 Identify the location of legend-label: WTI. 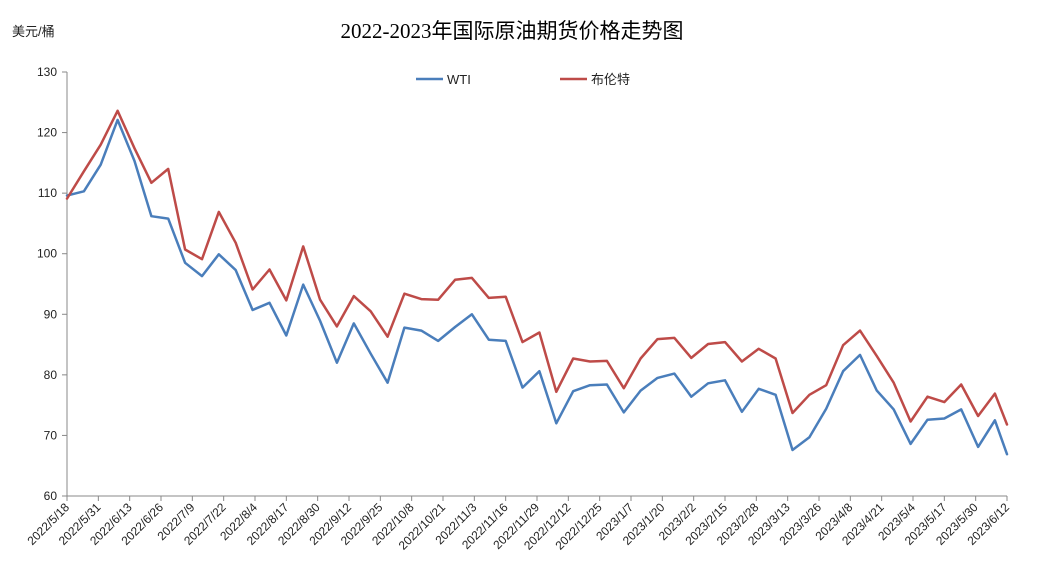
(459, 79).